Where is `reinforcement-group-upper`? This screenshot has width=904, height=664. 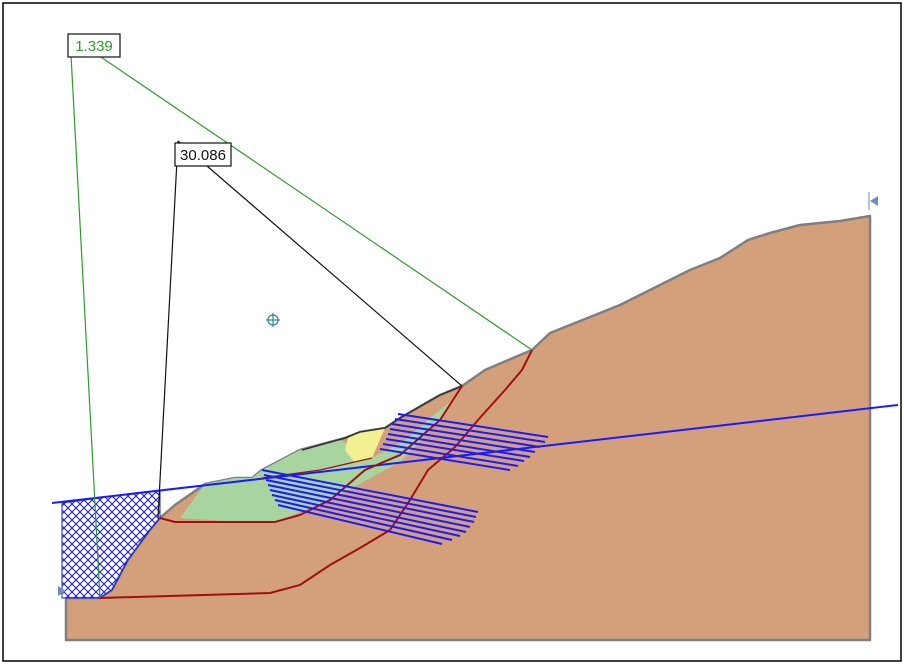 reinforcement-group-upper is located at coordinates (464, 442).